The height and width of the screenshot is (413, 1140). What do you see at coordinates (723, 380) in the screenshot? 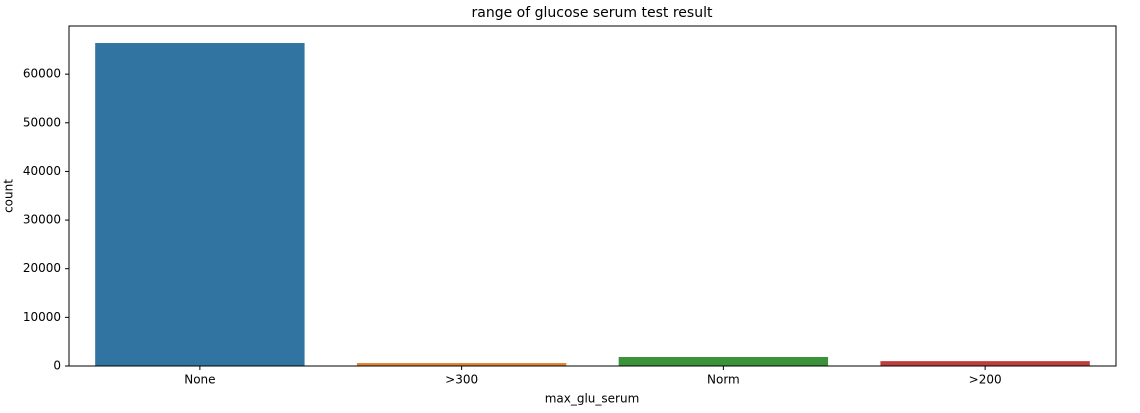
I see `x-tick-label: Norm` at bounding box center [723, 380].